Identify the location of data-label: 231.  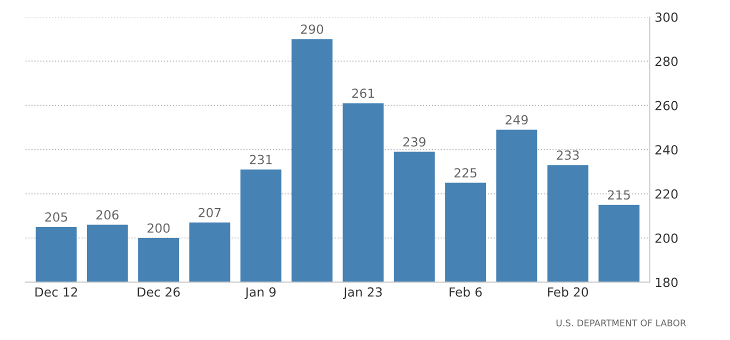
(261, 159).